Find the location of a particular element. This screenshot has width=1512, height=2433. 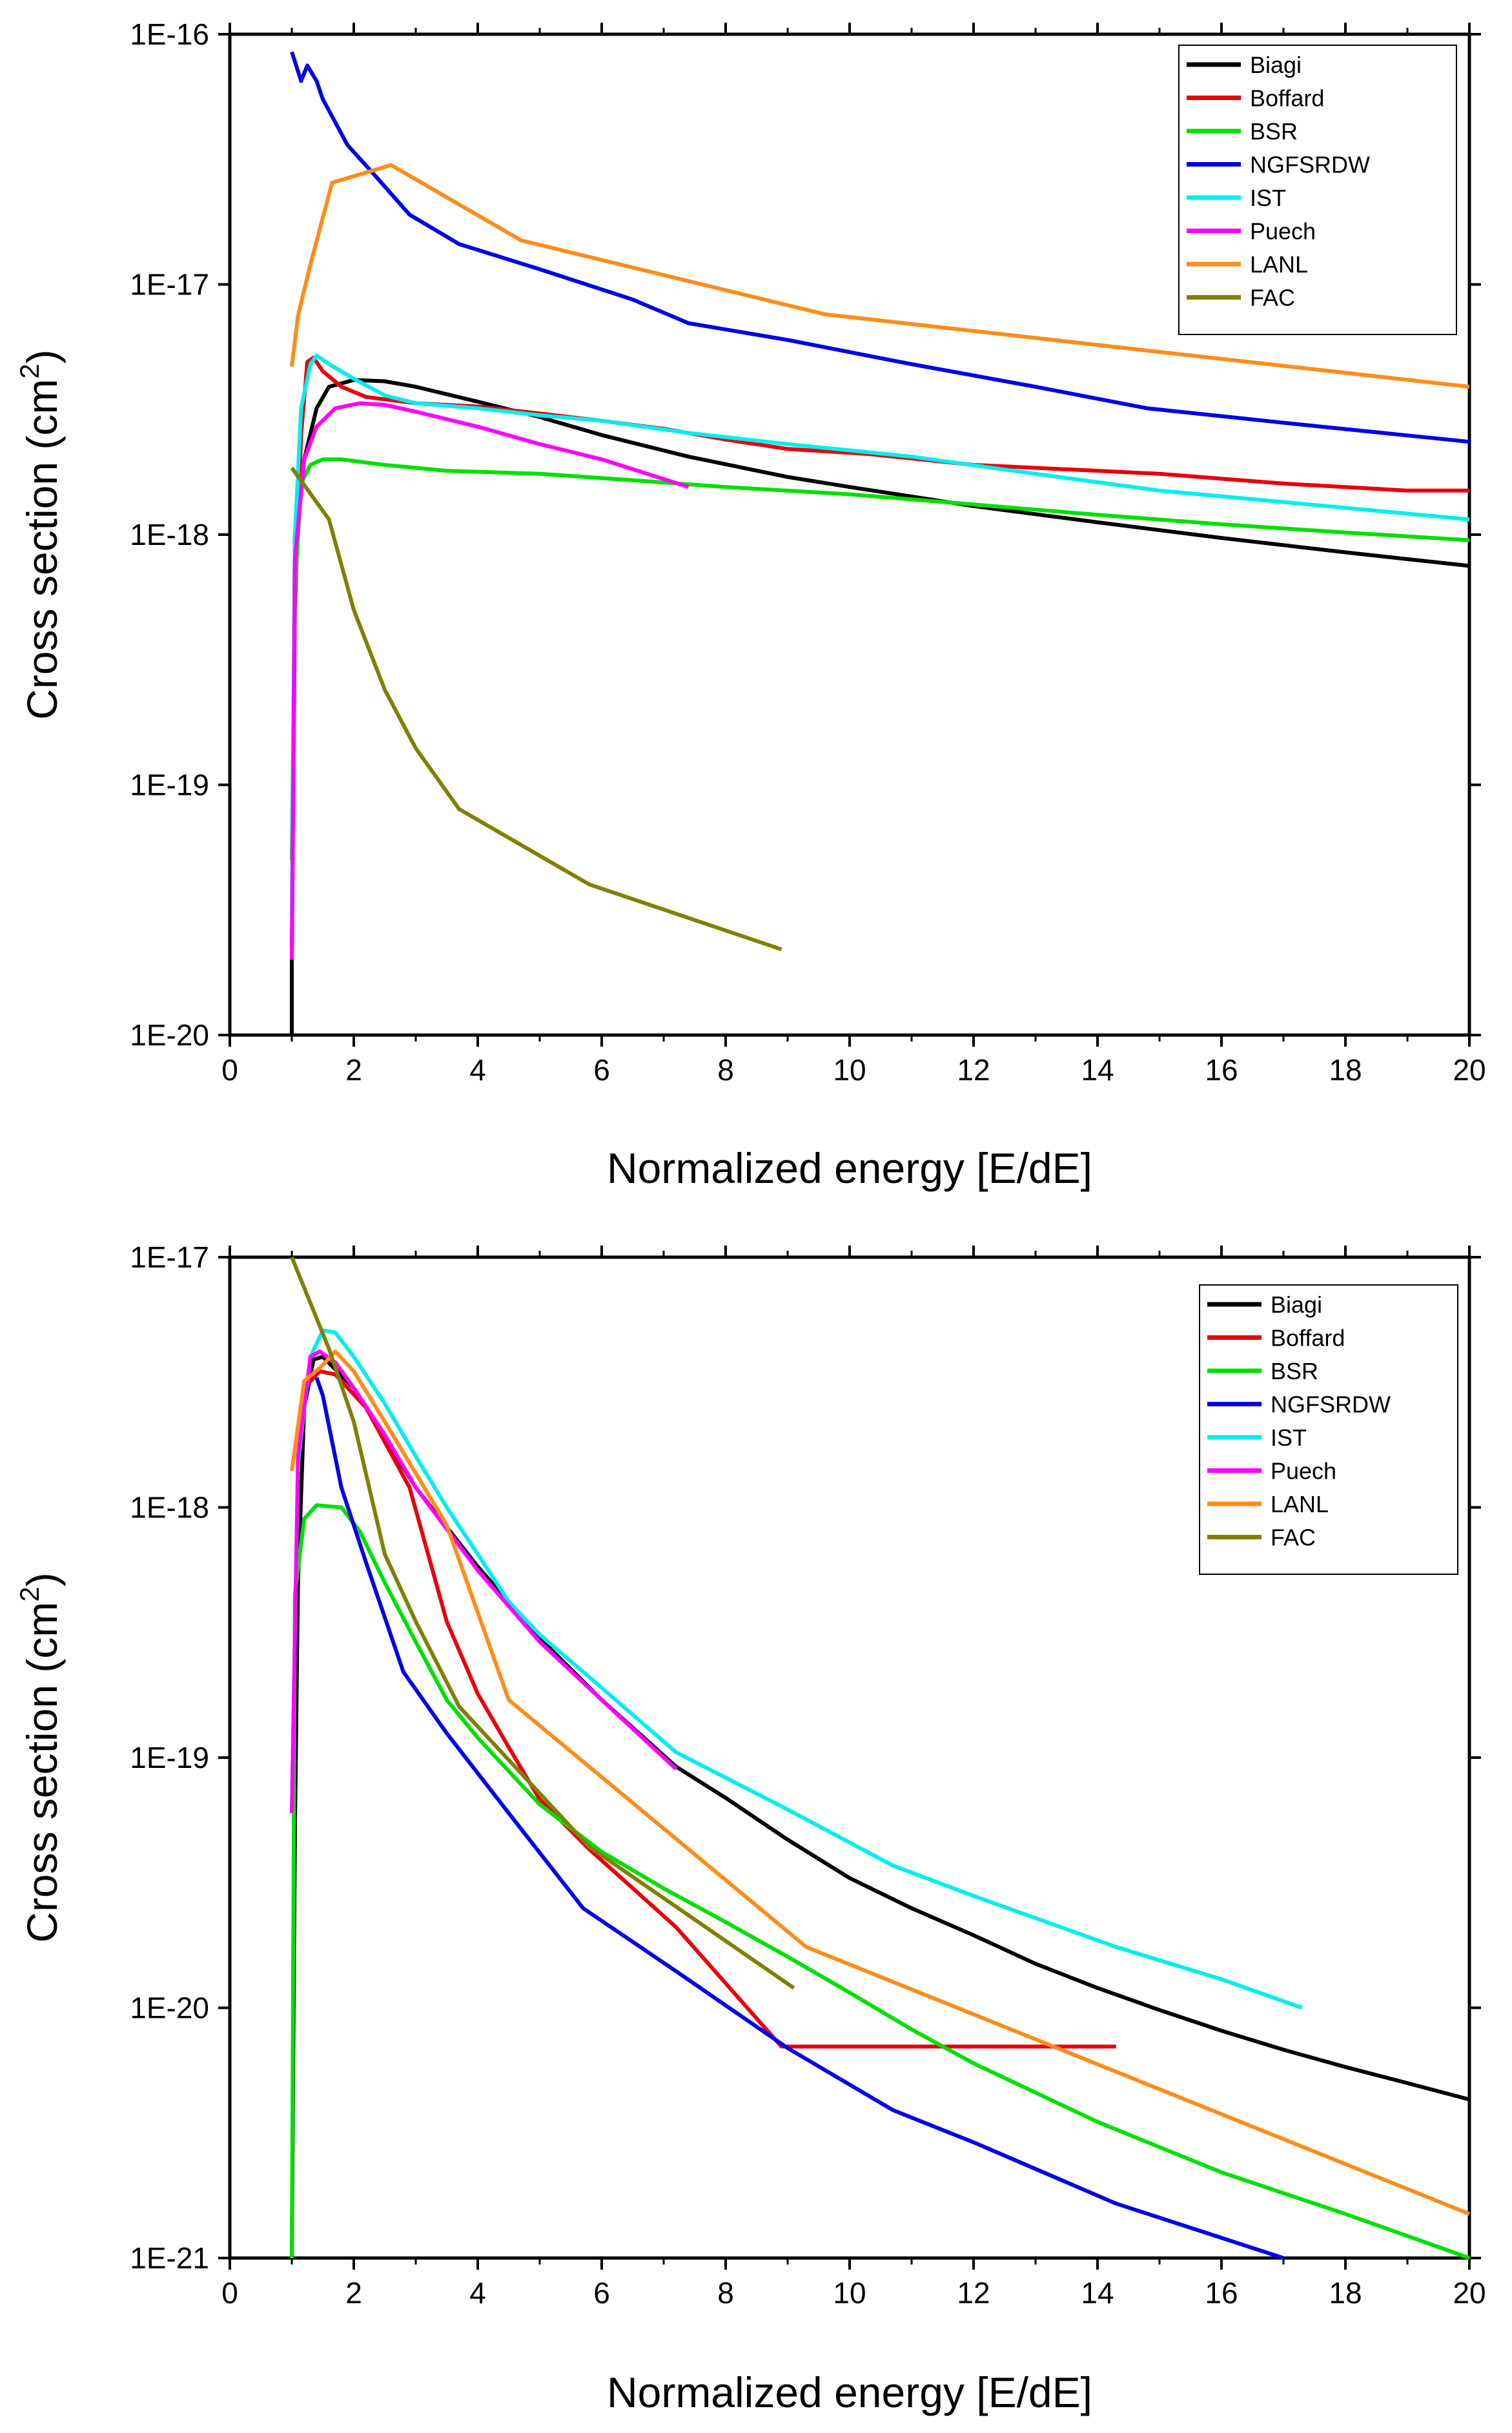

series-line-lanl is located at coordinates (880, 276).